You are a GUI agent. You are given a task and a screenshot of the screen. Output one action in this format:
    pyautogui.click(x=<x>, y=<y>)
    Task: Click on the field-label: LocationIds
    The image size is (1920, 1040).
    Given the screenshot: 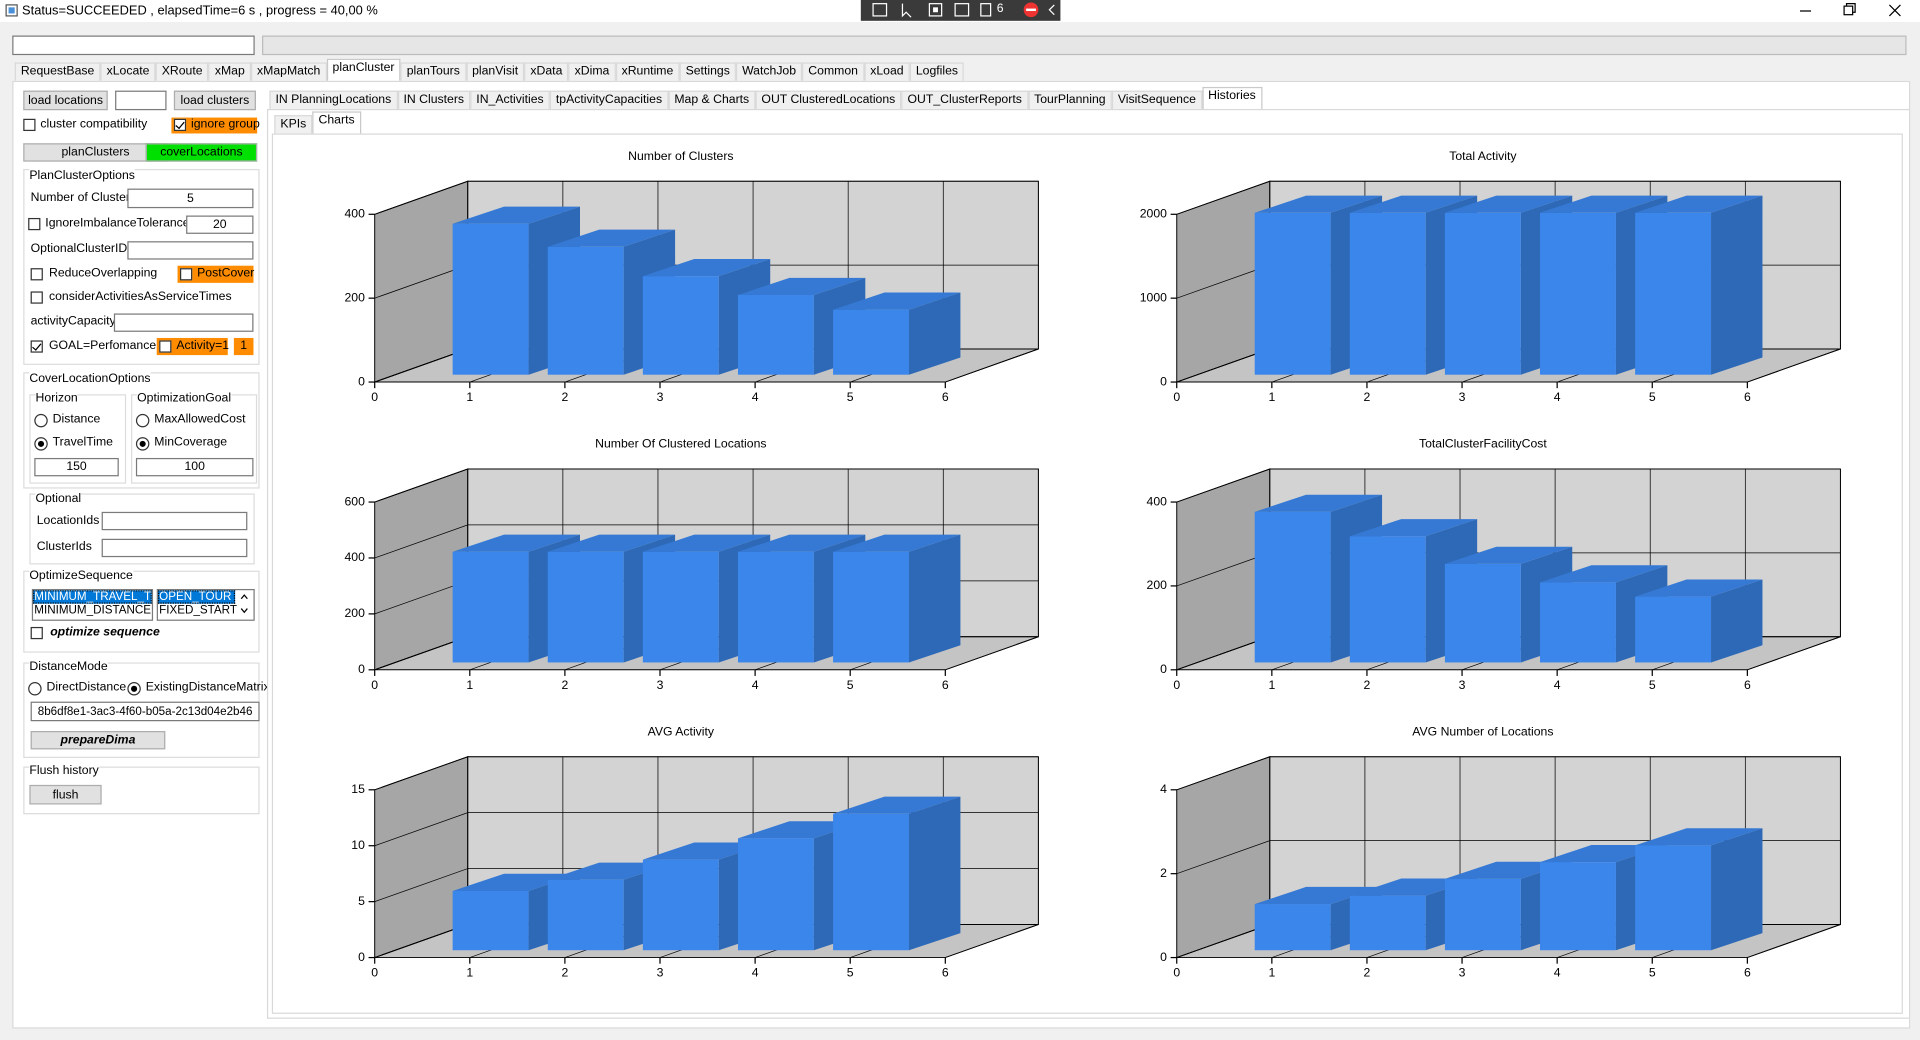 What is the action you would take?
    pyautogui.click(x=68, y=521)
    